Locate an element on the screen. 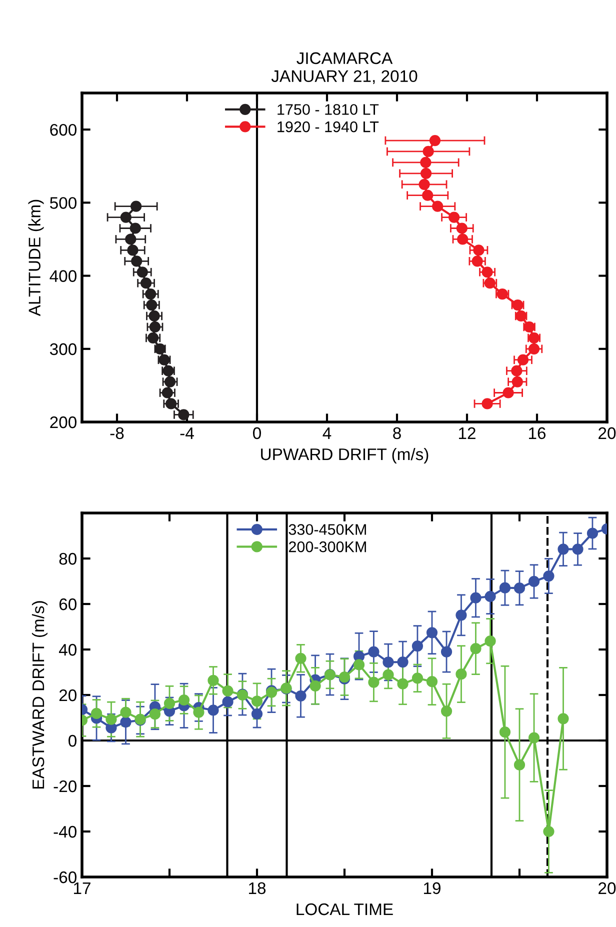 Image resolution: width=616 pixels, height=927 pixels. y-tick-label: -60 is located at coordinates (65, 877).